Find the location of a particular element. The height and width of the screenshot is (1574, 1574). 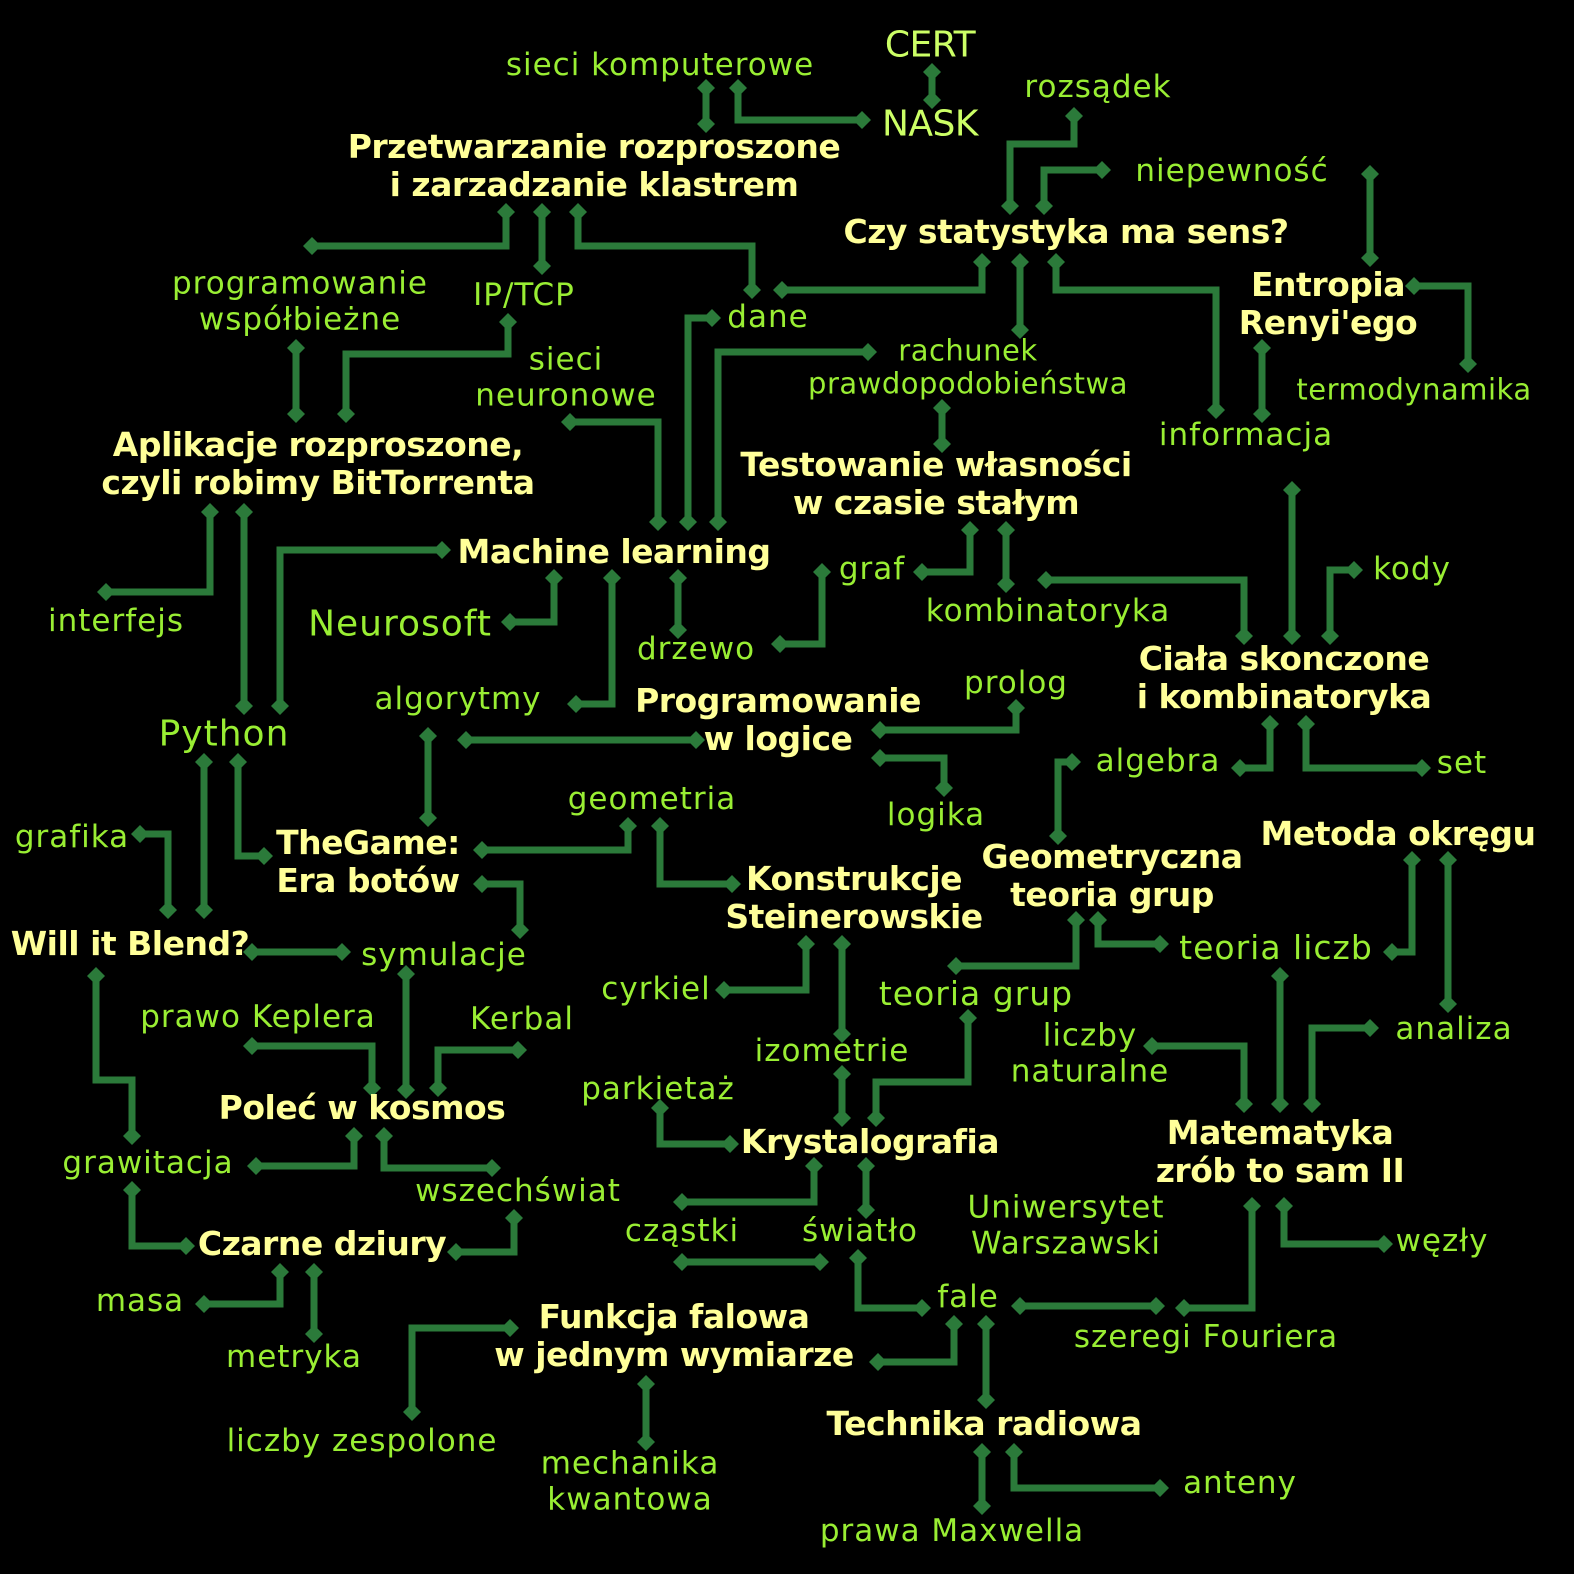

node-czastki: cząstki is located at coordinates (682, 1231).